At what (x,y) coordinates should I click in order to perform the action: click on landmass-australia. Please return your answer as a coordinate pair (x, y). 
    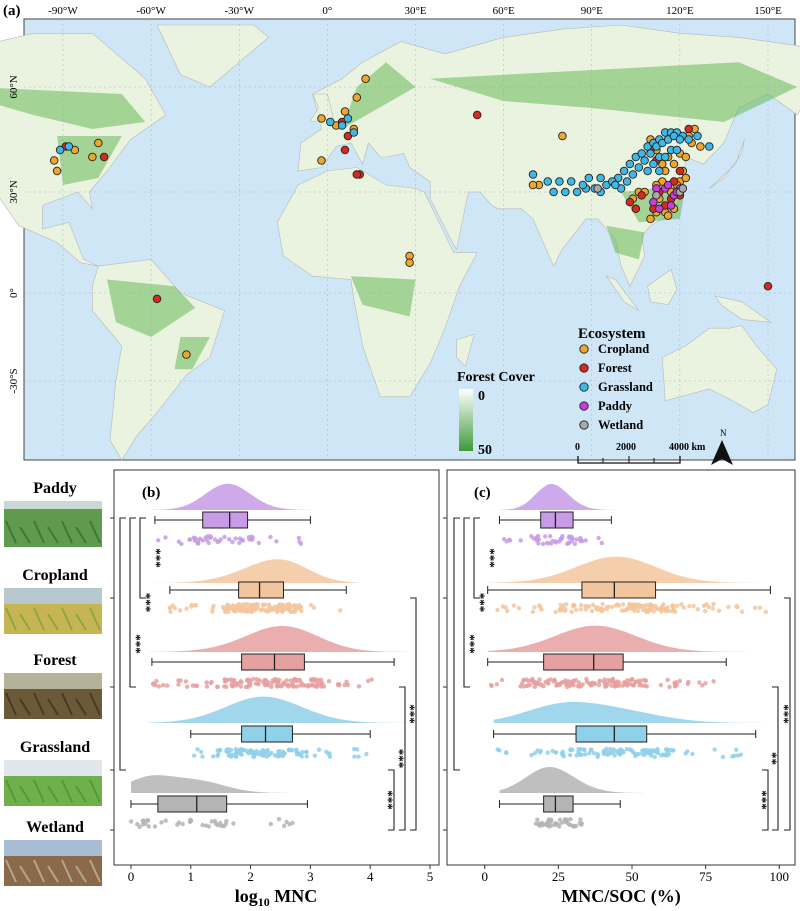
    Looking at the image, I should click on (719, 368).